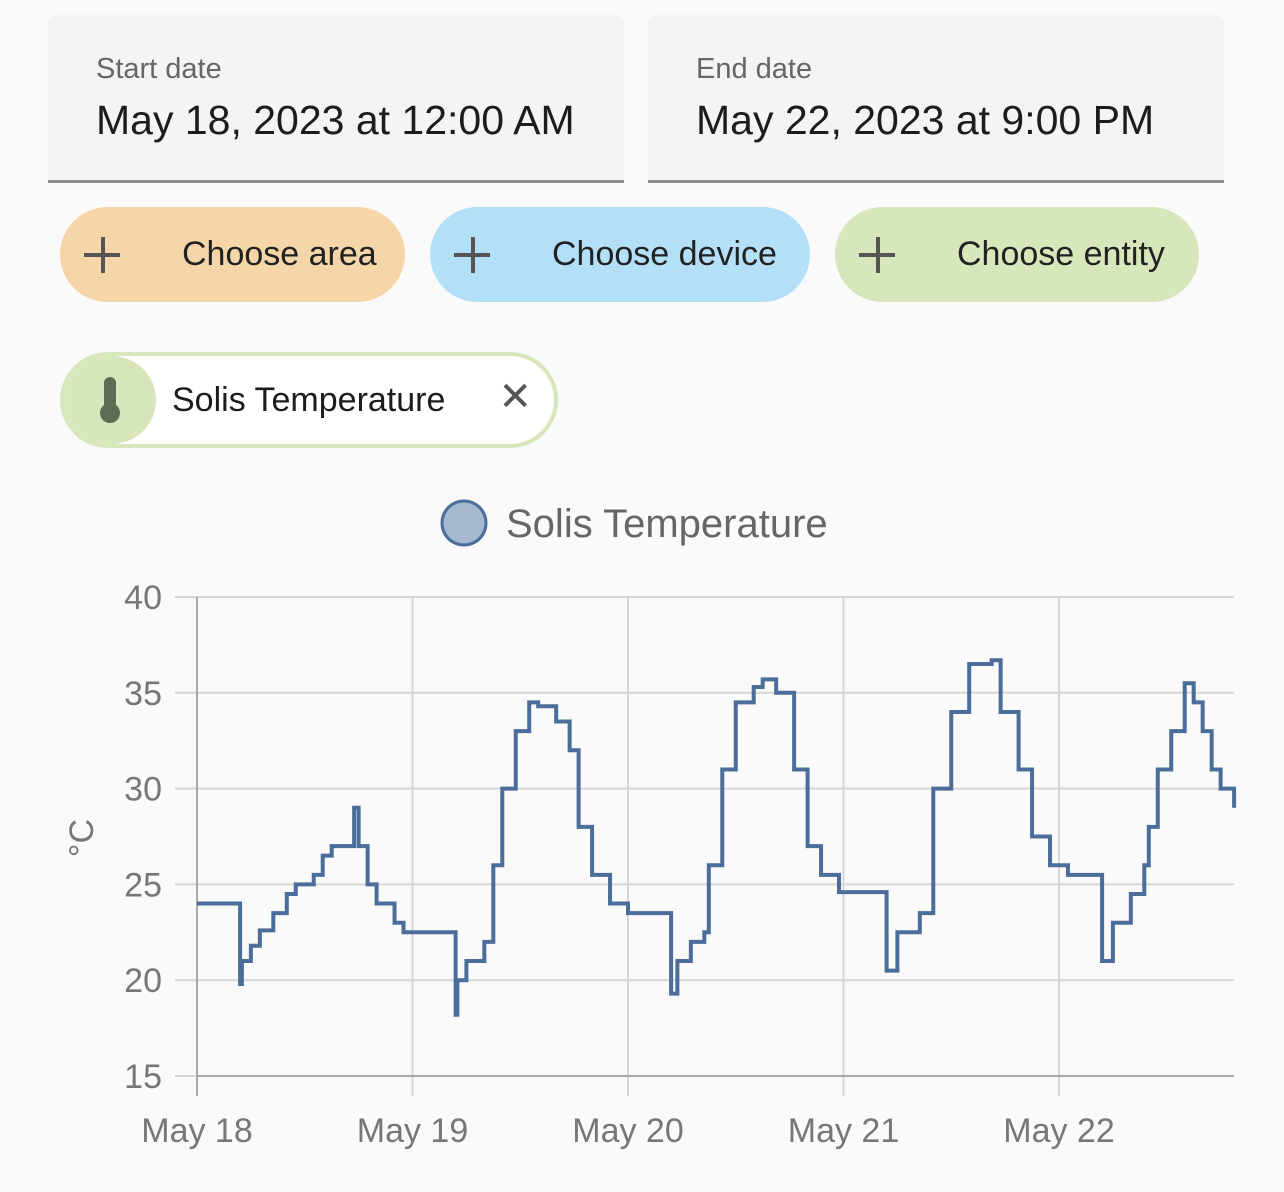 This screenshot has height=1192, width=1284. Describe the element at coordinates (279, 254) in the screenshot. I see `choose-area-label: Choose area` at that location.